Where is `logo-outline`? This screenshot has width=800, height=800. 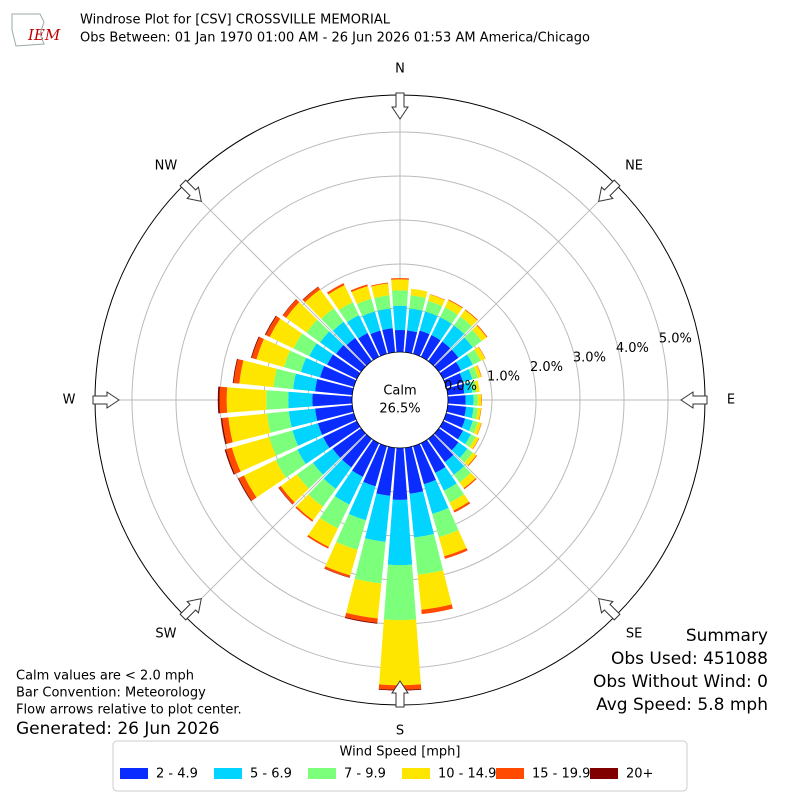
logo-outline is located at coordinates (28, 30).